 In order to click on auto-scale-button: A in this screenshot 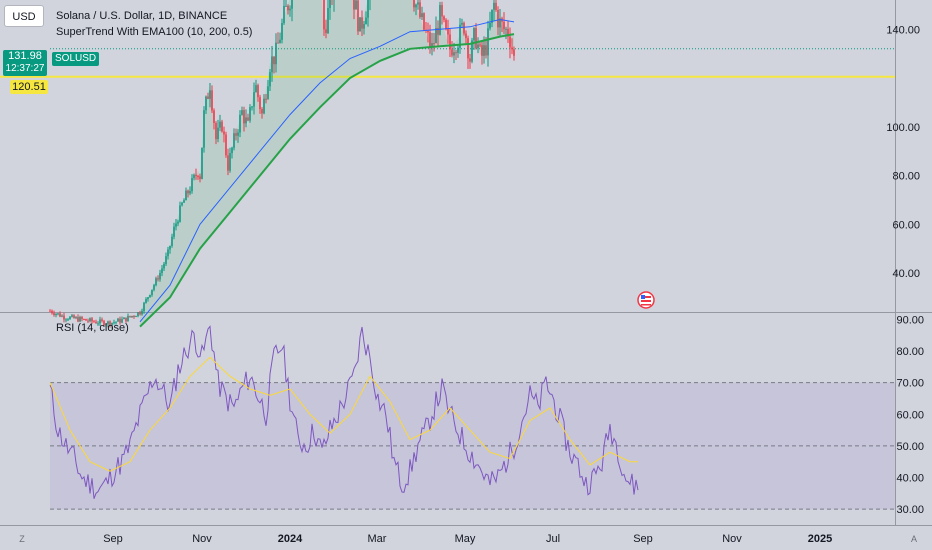, I will do `click(913, 539)`.